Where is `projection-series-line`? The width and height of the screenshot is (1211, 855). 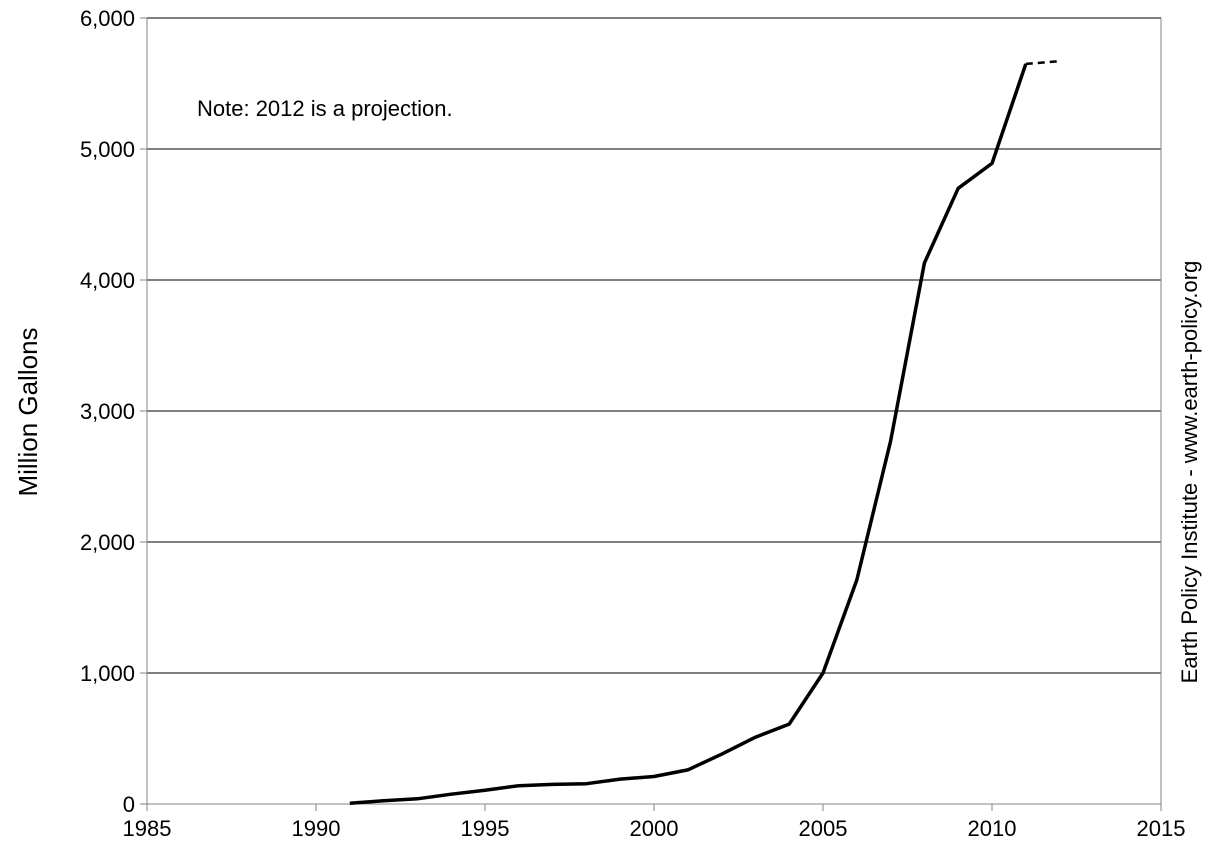
projection-series-line is located at coordinates (1042, 62).